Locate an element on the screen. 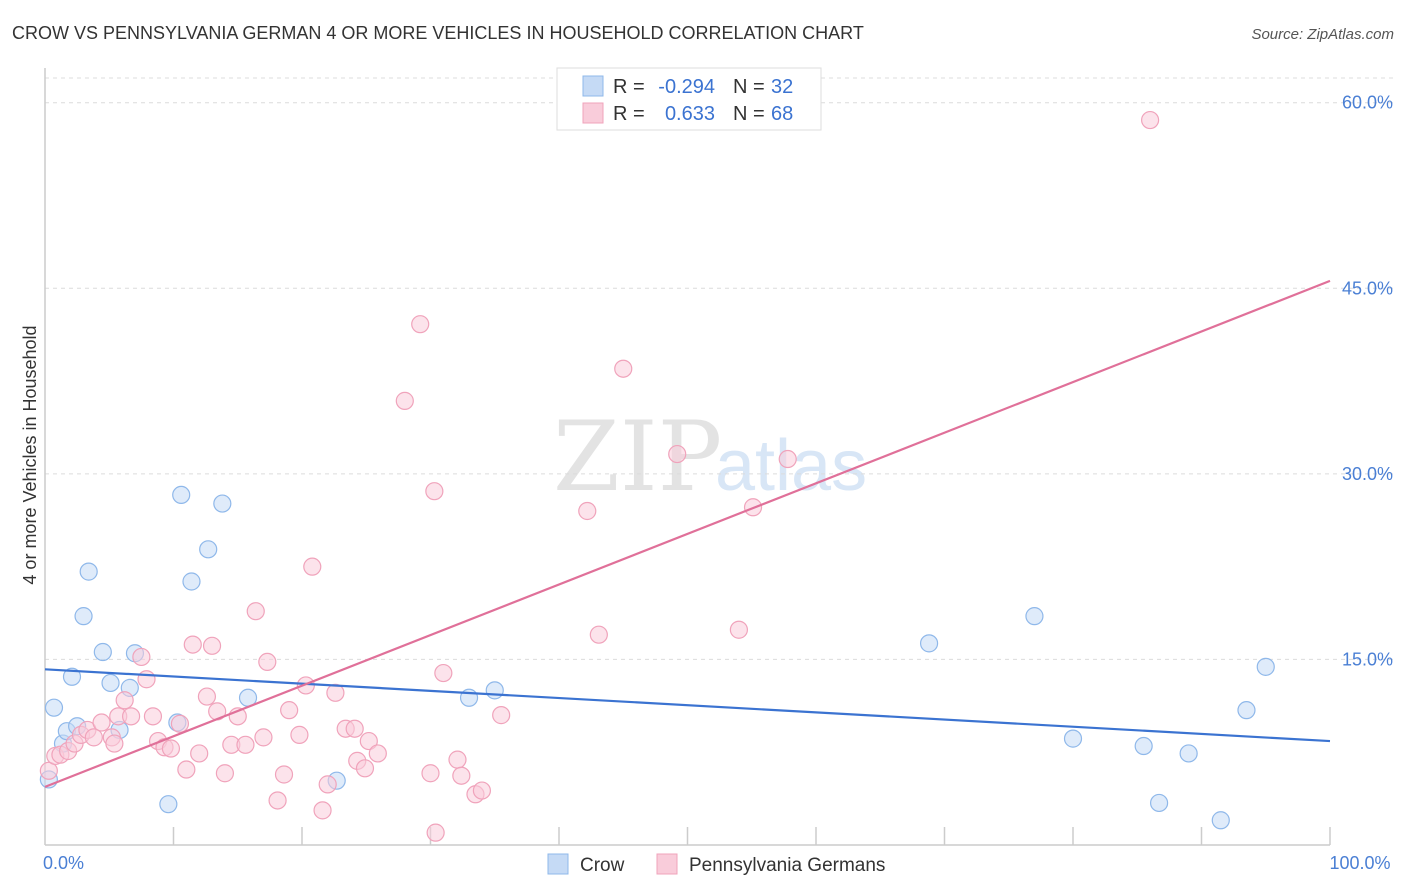  chart-source: Source: ZipAtlas.com is located at coordinates (1322, 34).